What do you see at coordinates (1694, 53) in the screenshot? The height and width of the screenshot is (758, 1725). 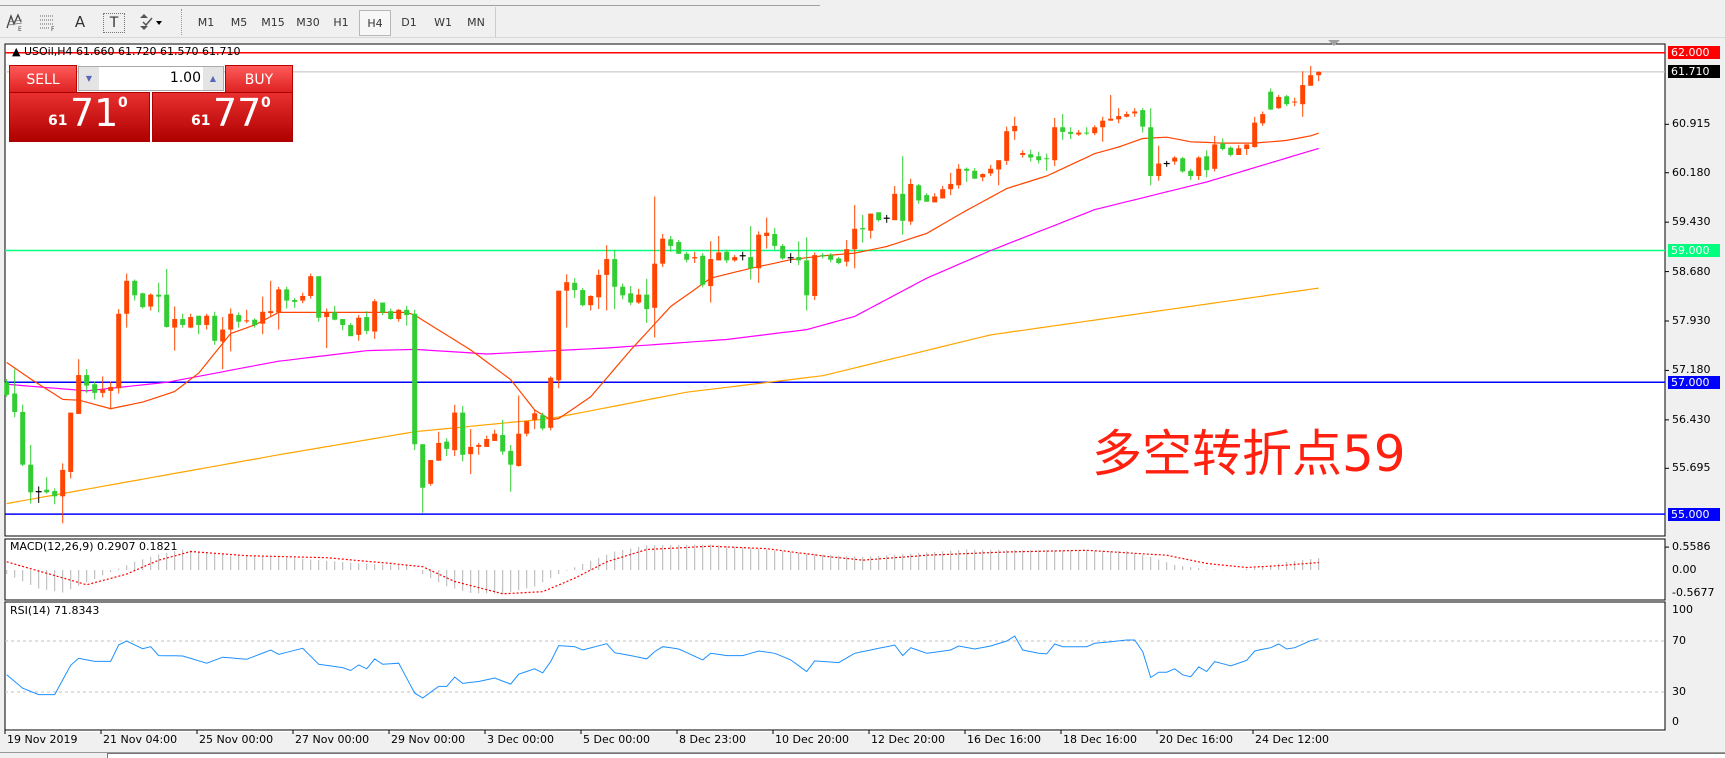 I see `price-level-tag: 62.000` at bounding box center [1694, 53].